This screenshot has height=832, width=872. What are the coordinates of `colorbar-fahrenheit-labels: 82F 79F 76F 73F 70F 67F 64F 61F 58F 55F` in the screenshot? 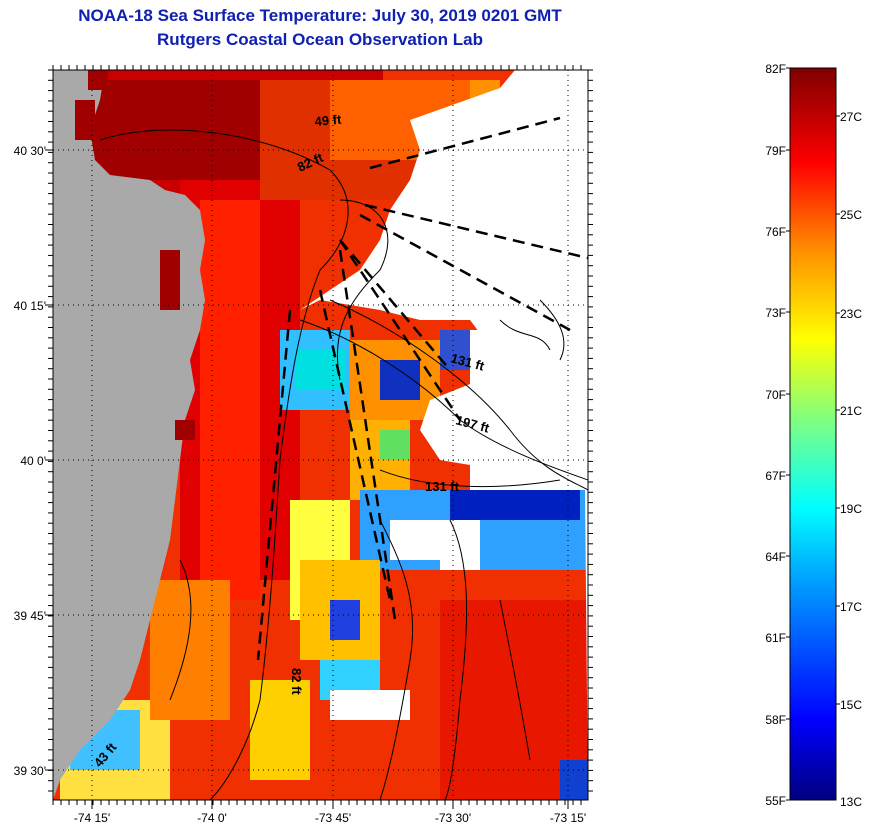 It's located at (775, 435).